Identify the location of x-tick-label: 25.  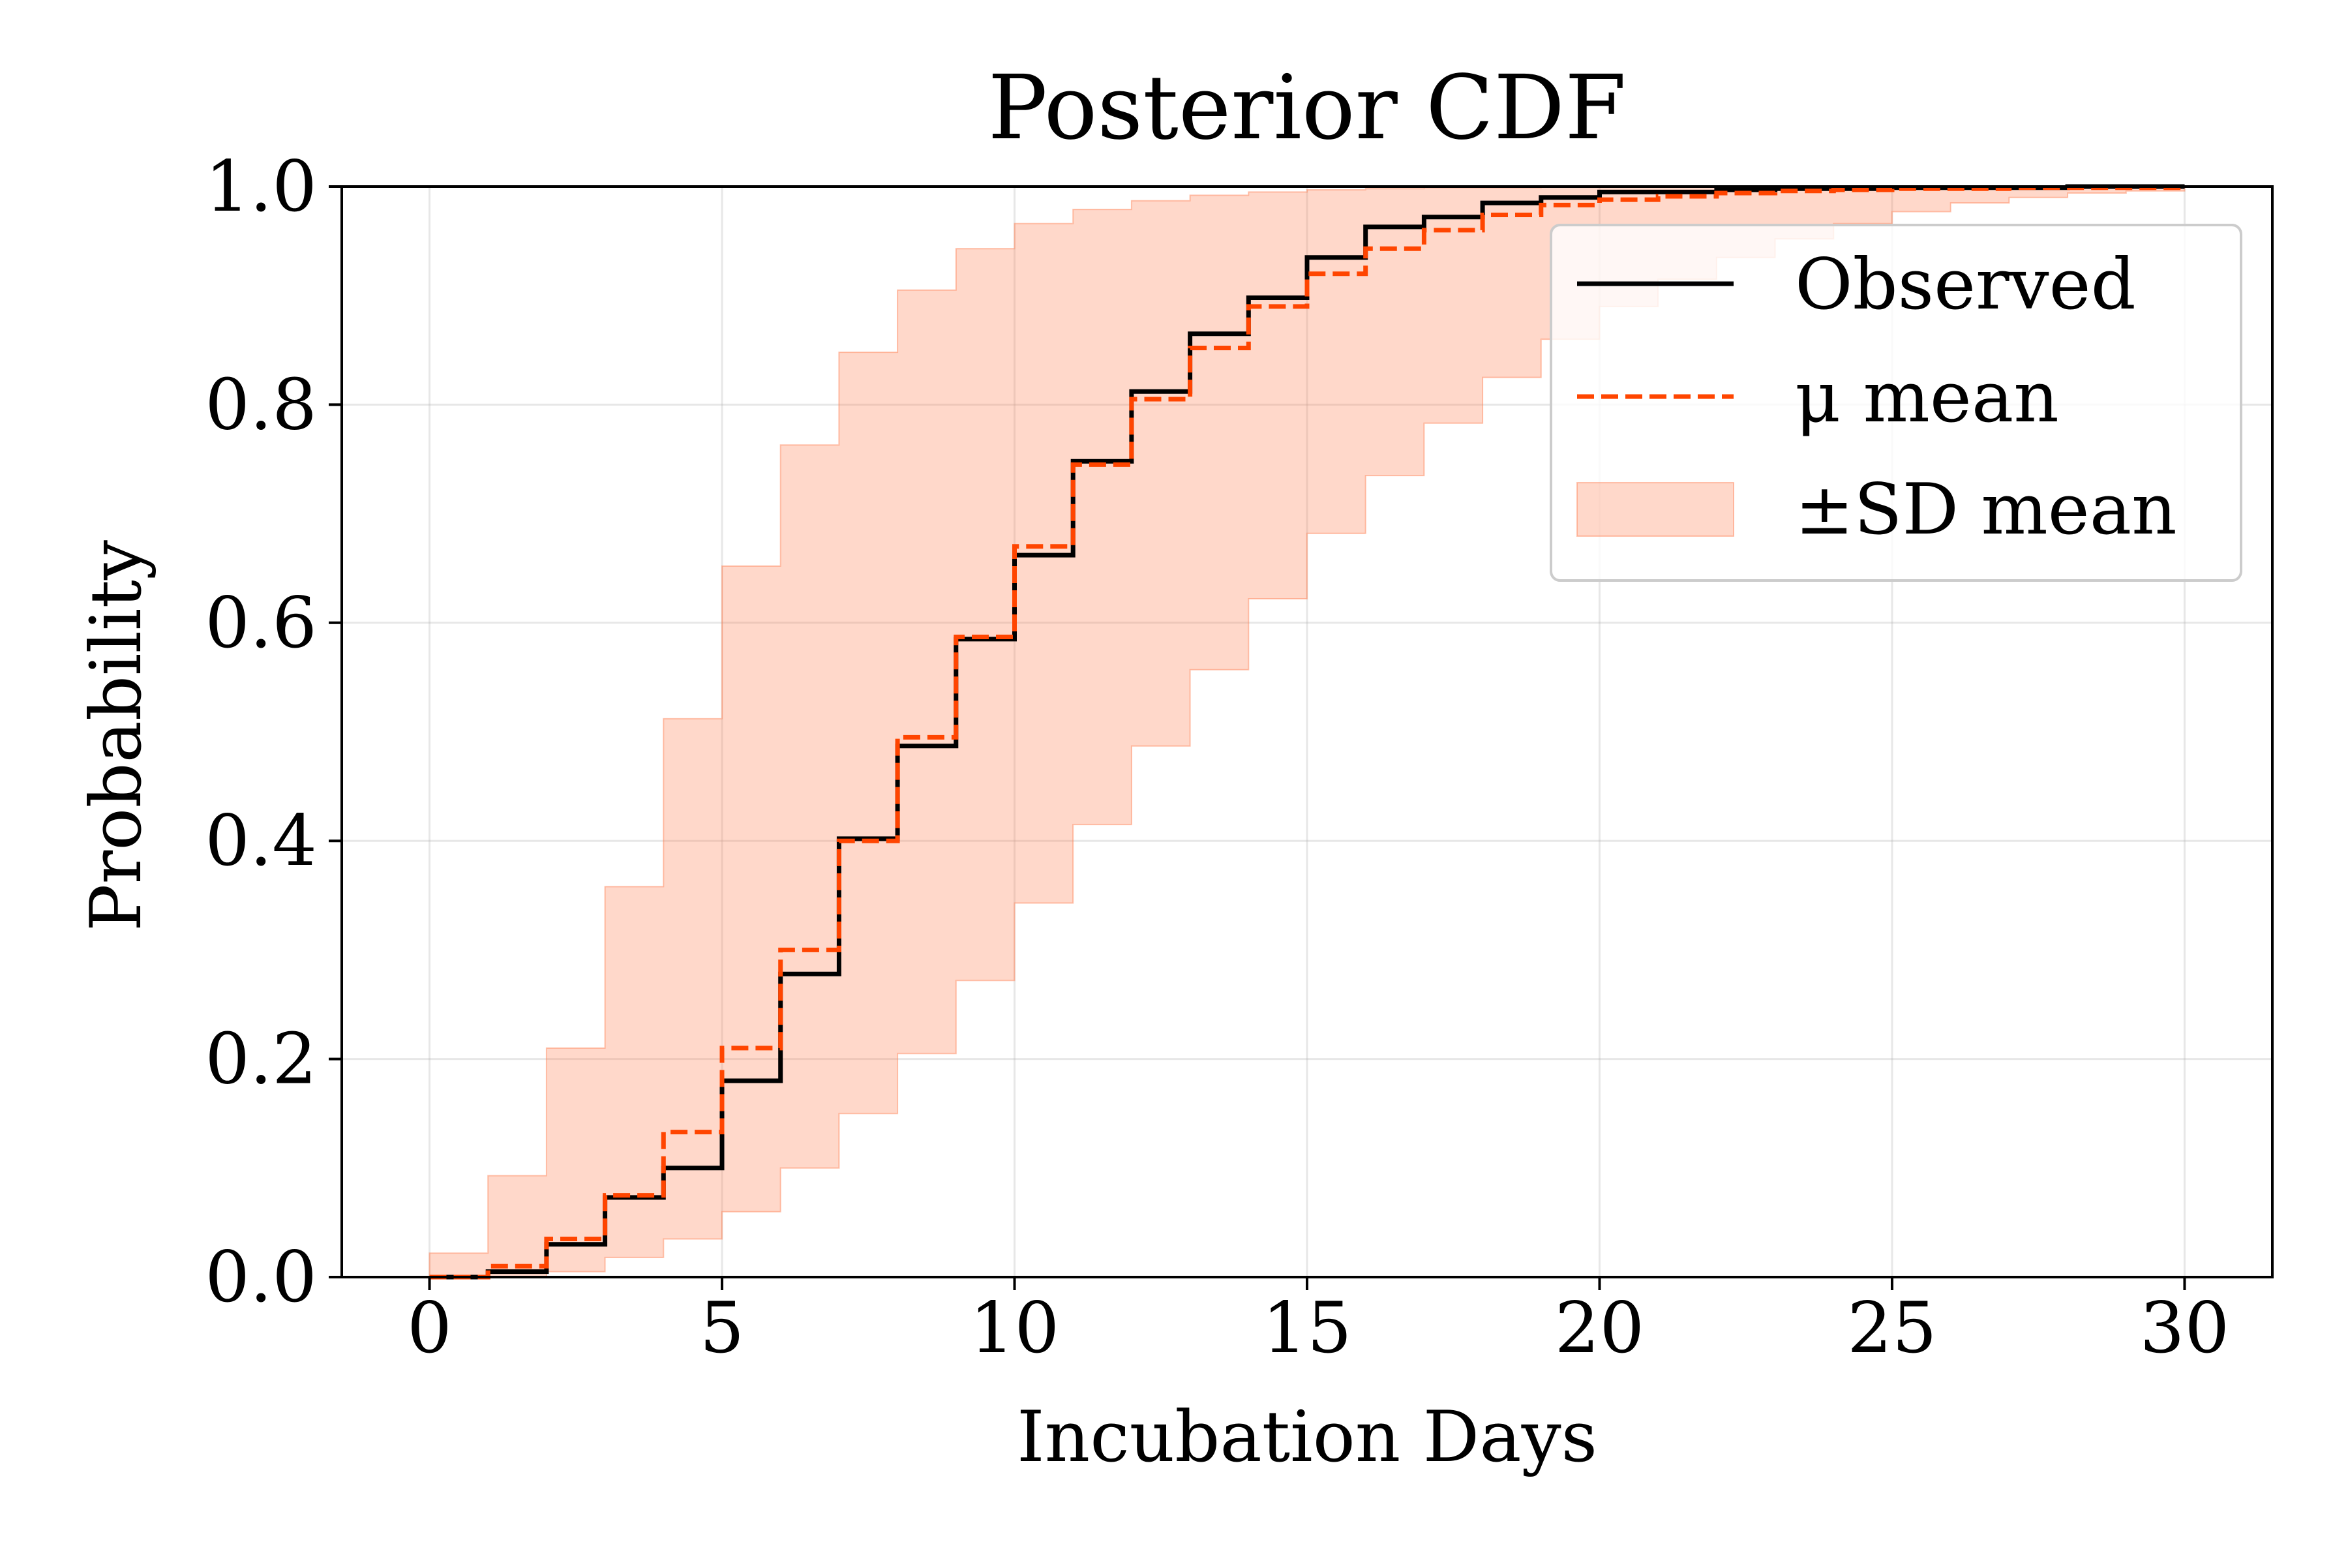
(1892, 1328).